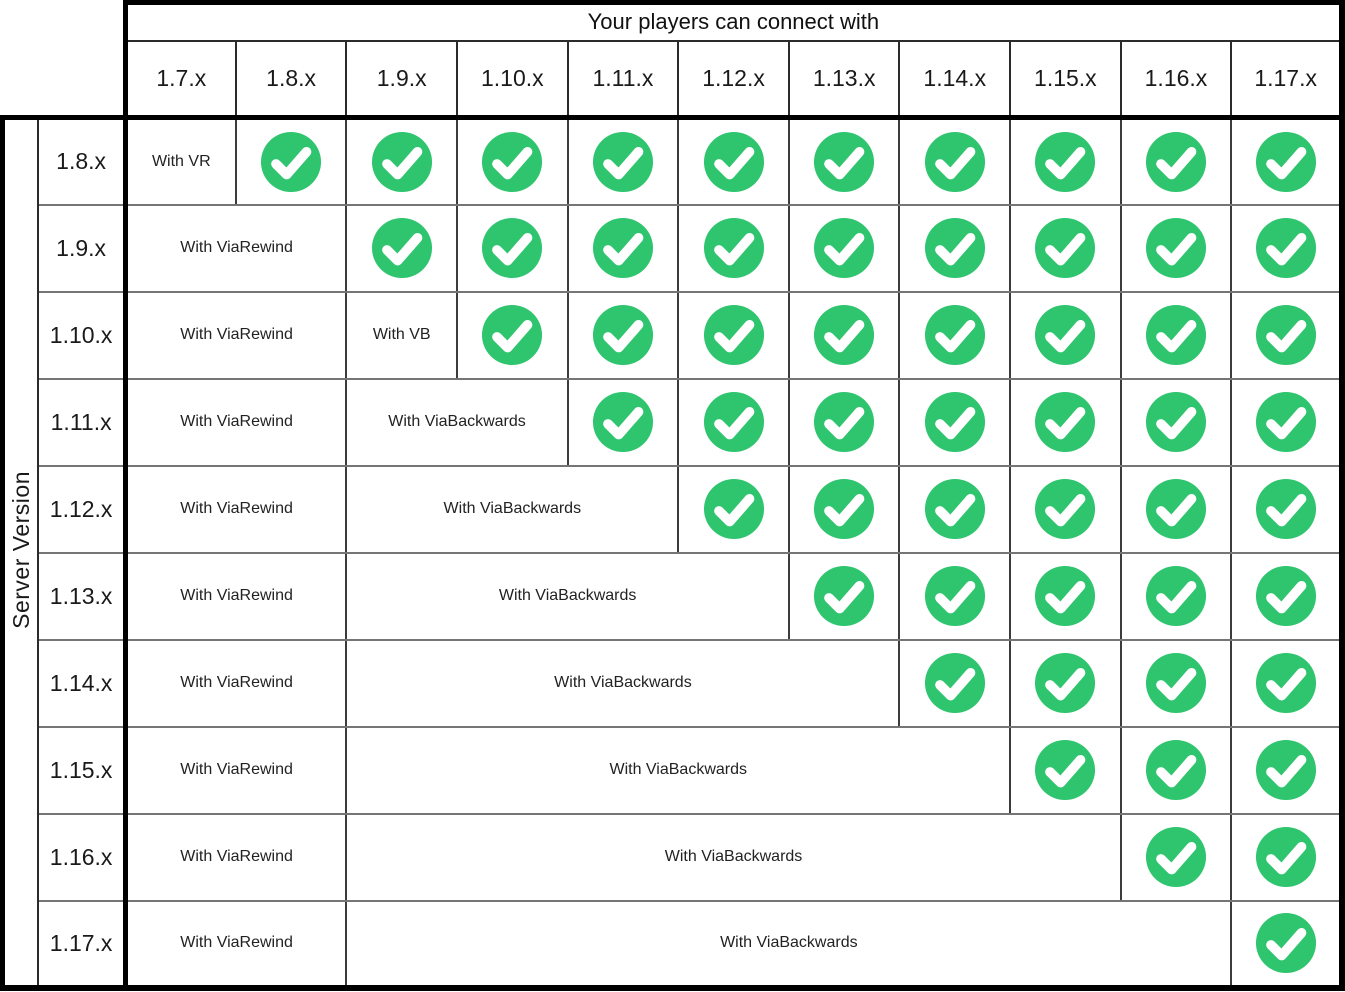 The image size is (1345, 992). Describe the element at coordinates (402, 79) in the screenshot. I see `client-version-header: 1.9.x` at that location.